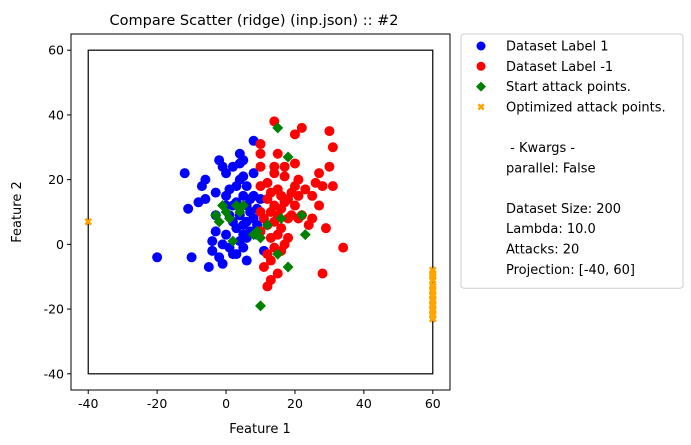 The image size is (691, 445). I want to click on y-tick-label: -20, so click(54, 309).